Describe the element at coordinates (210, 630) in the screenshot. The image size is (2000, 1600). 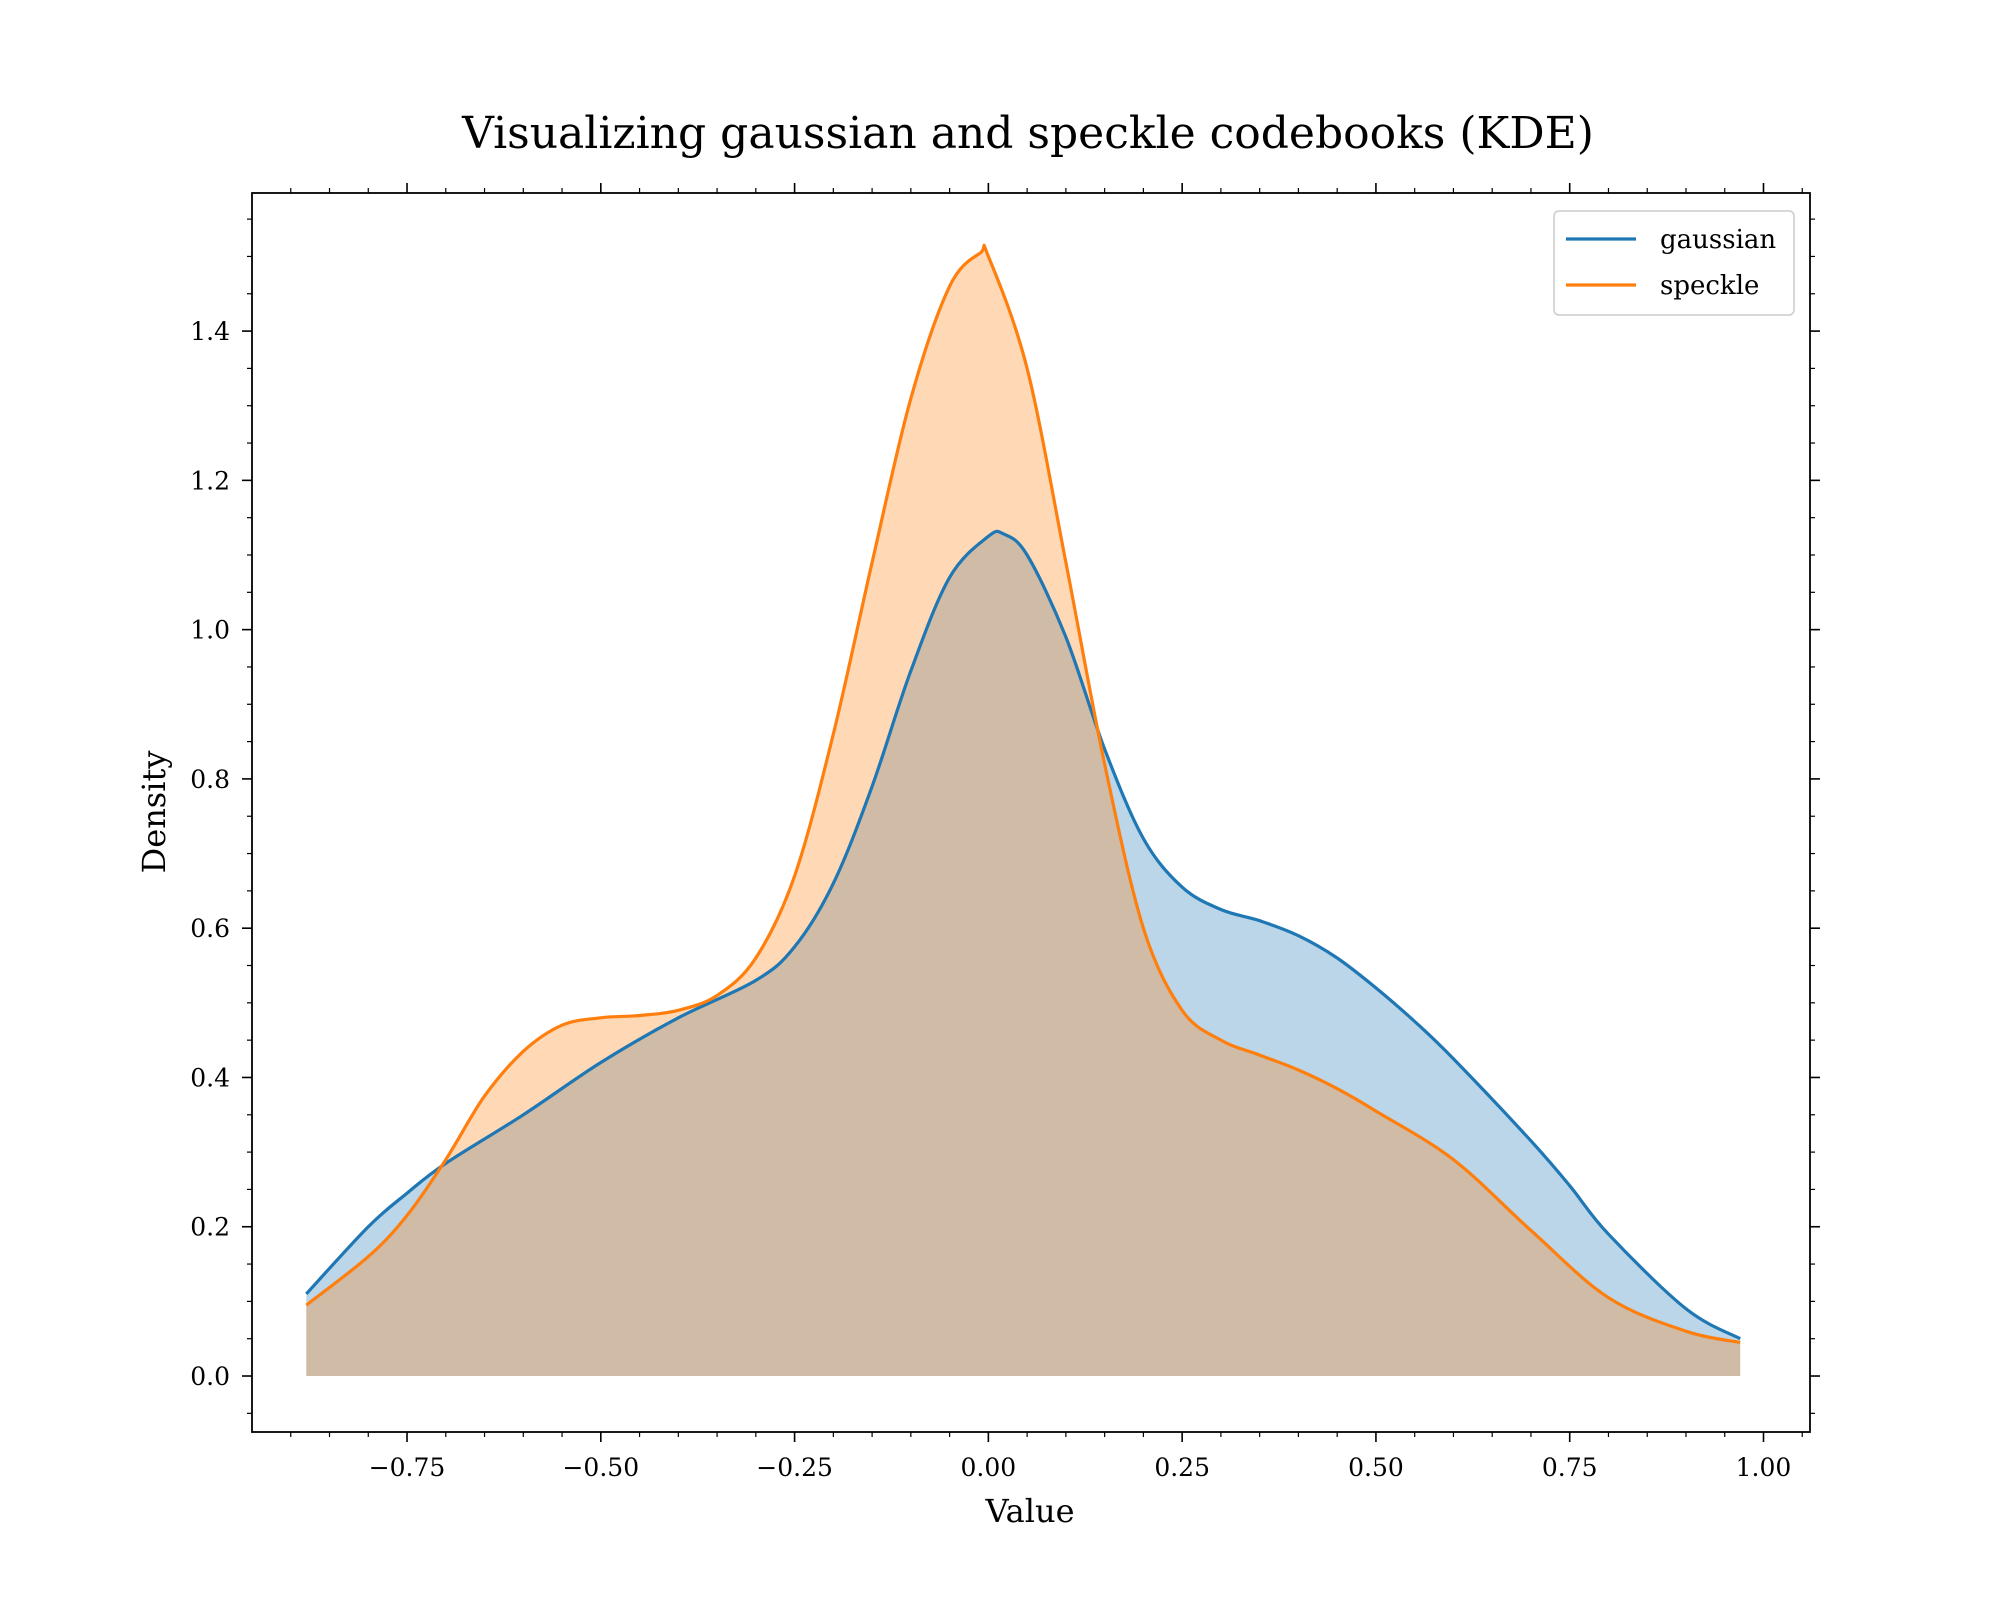
I see `y-tick-label: 1.0` at that location.